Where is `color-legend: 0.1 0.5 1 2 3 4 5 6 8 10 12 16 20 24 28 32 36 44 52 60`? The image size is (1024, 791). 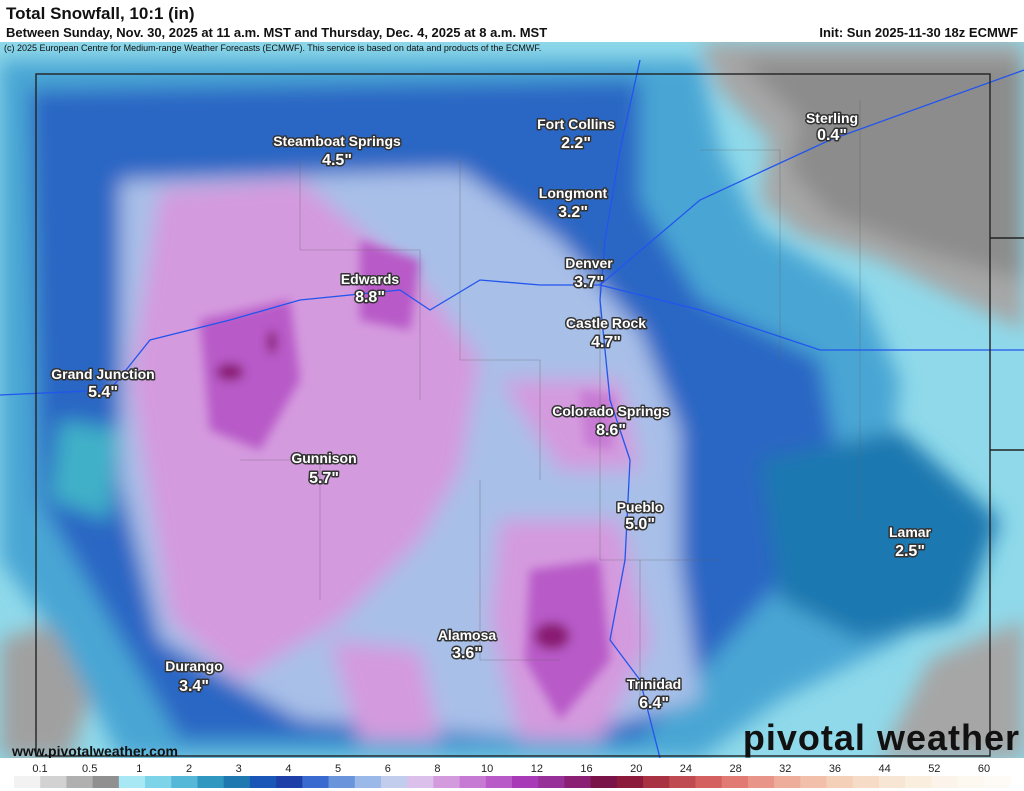
color-legend: 0.1 0.5 1 2 3 4 5 6 8 10 12 16 20 24 28 32 36 44 52 60 is located at coordinates (512, 775).